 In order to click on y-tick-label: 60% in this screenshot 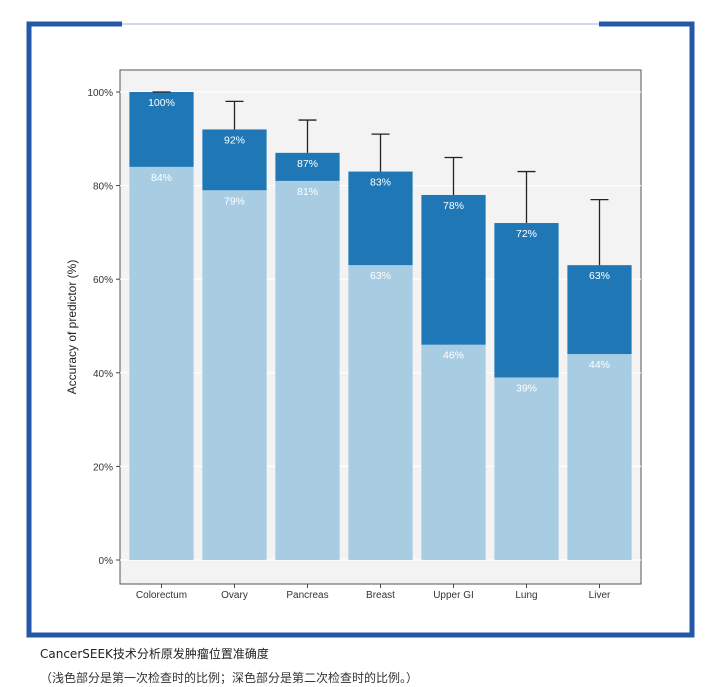, I will do `click(103, 280)`.